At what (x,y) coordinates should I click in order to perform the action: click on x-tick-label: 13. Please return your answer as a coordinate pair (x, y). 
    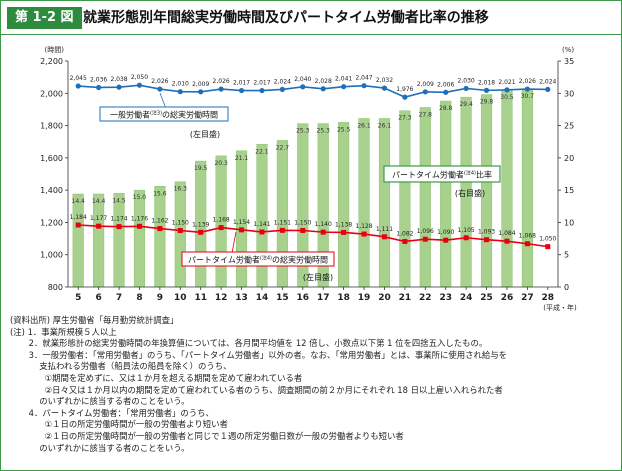
    Looking at the image, I should click on (241, 298).